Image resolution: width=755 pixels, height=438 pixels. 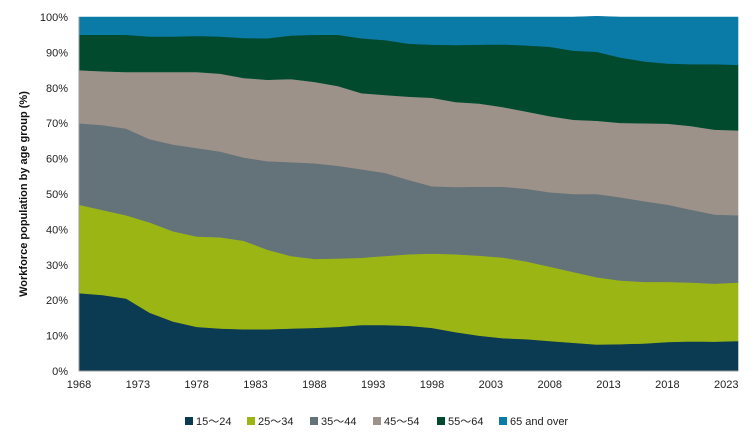 What do you see at coordinates (549, 385) in the screenshot?
I see `x-tick-label: 2008` at bounding box center [549, 385].